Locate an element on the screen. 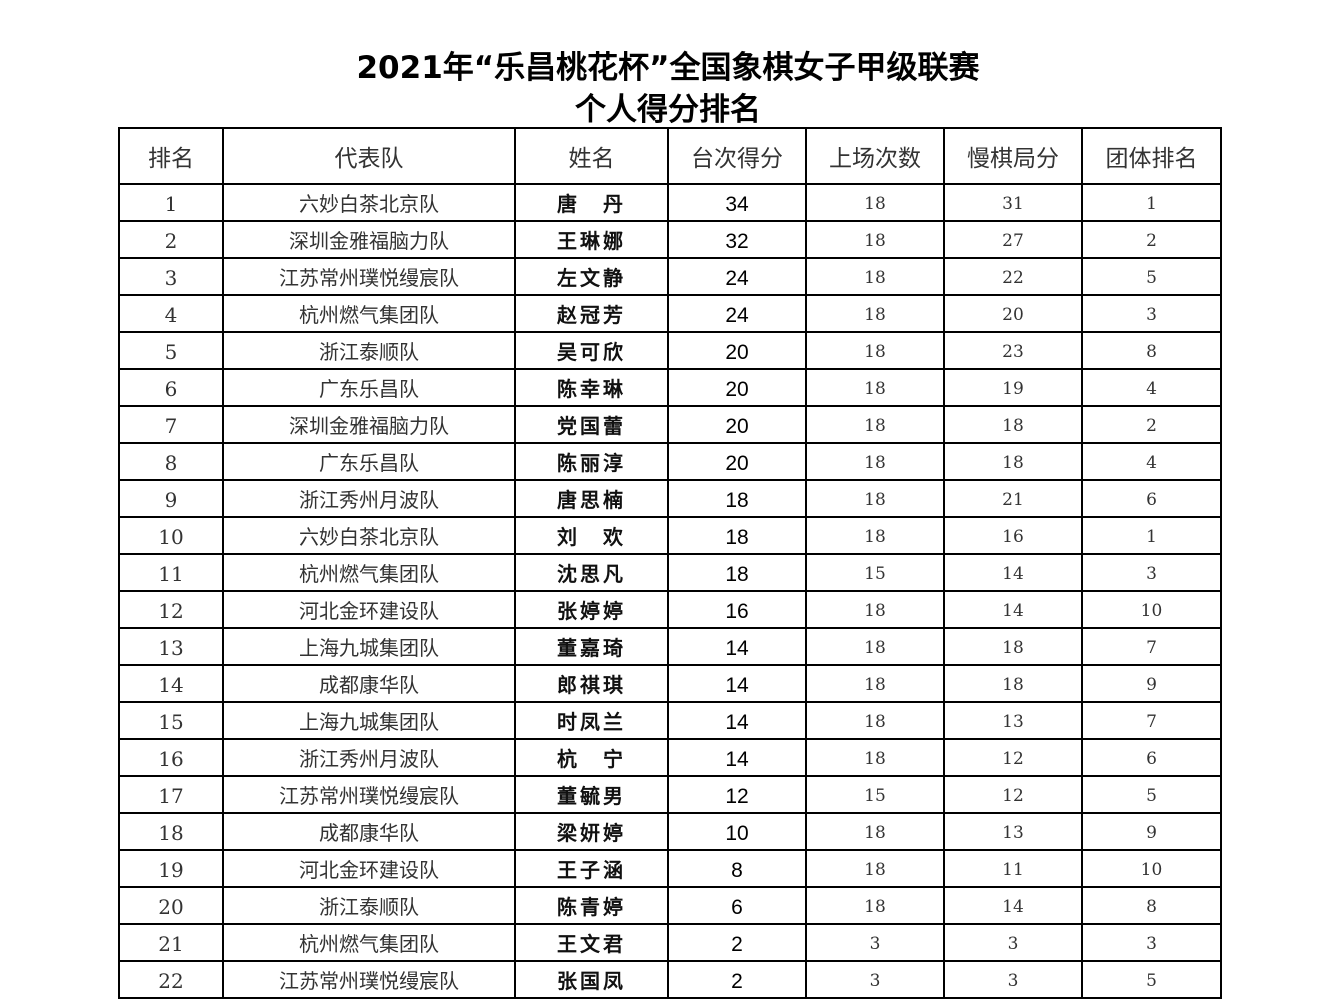 The image size is (1344, 999). table-row: 20 浙江泰顺队 陈青婷 6 18 14 8 is located at coordinates (670, 905).